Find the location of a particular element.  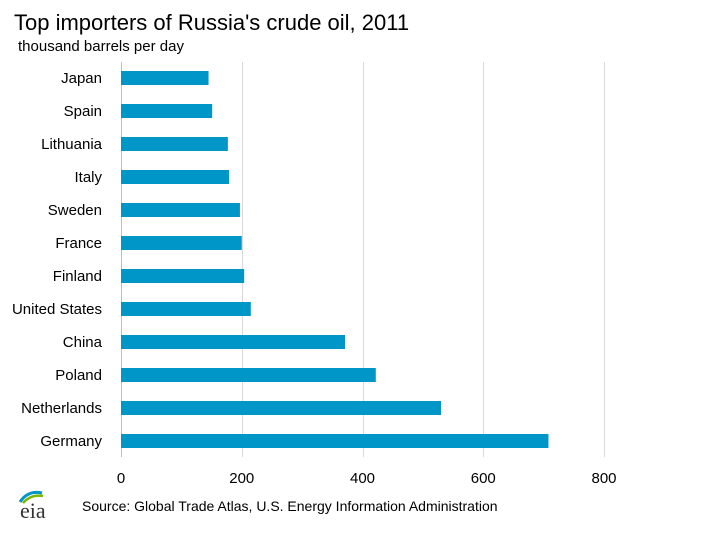

category-label: Italy is located at coordinates (88, 177).